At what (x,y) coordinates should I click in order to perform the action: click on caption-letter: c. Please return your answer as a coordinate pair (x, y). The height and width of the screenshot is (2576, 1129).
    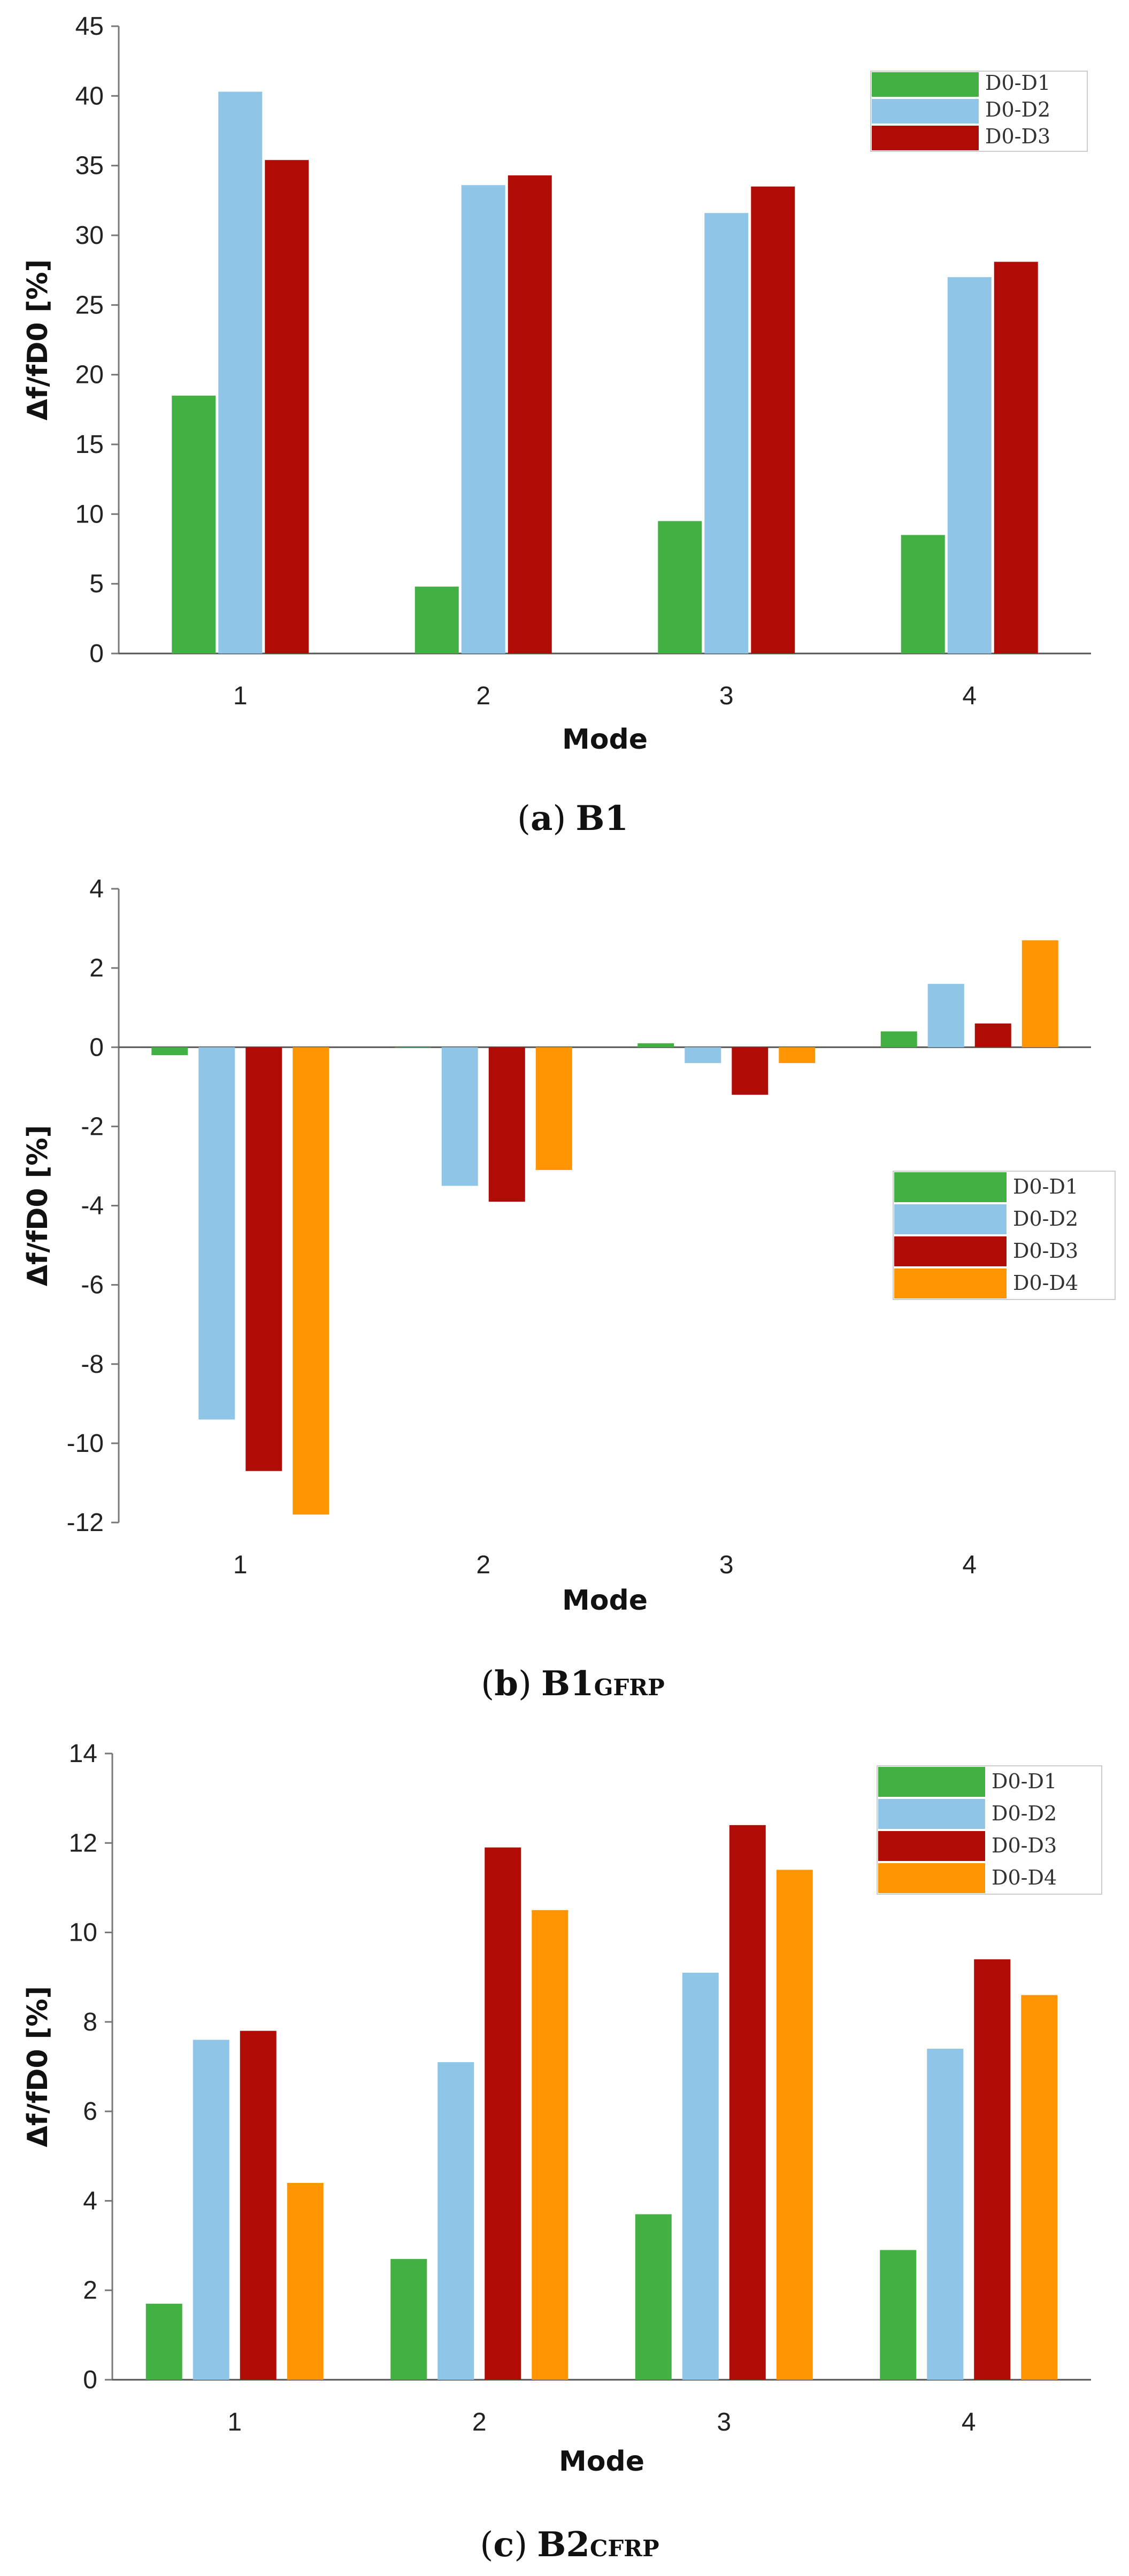
    Looking at the image, I should click on (503, 2545).